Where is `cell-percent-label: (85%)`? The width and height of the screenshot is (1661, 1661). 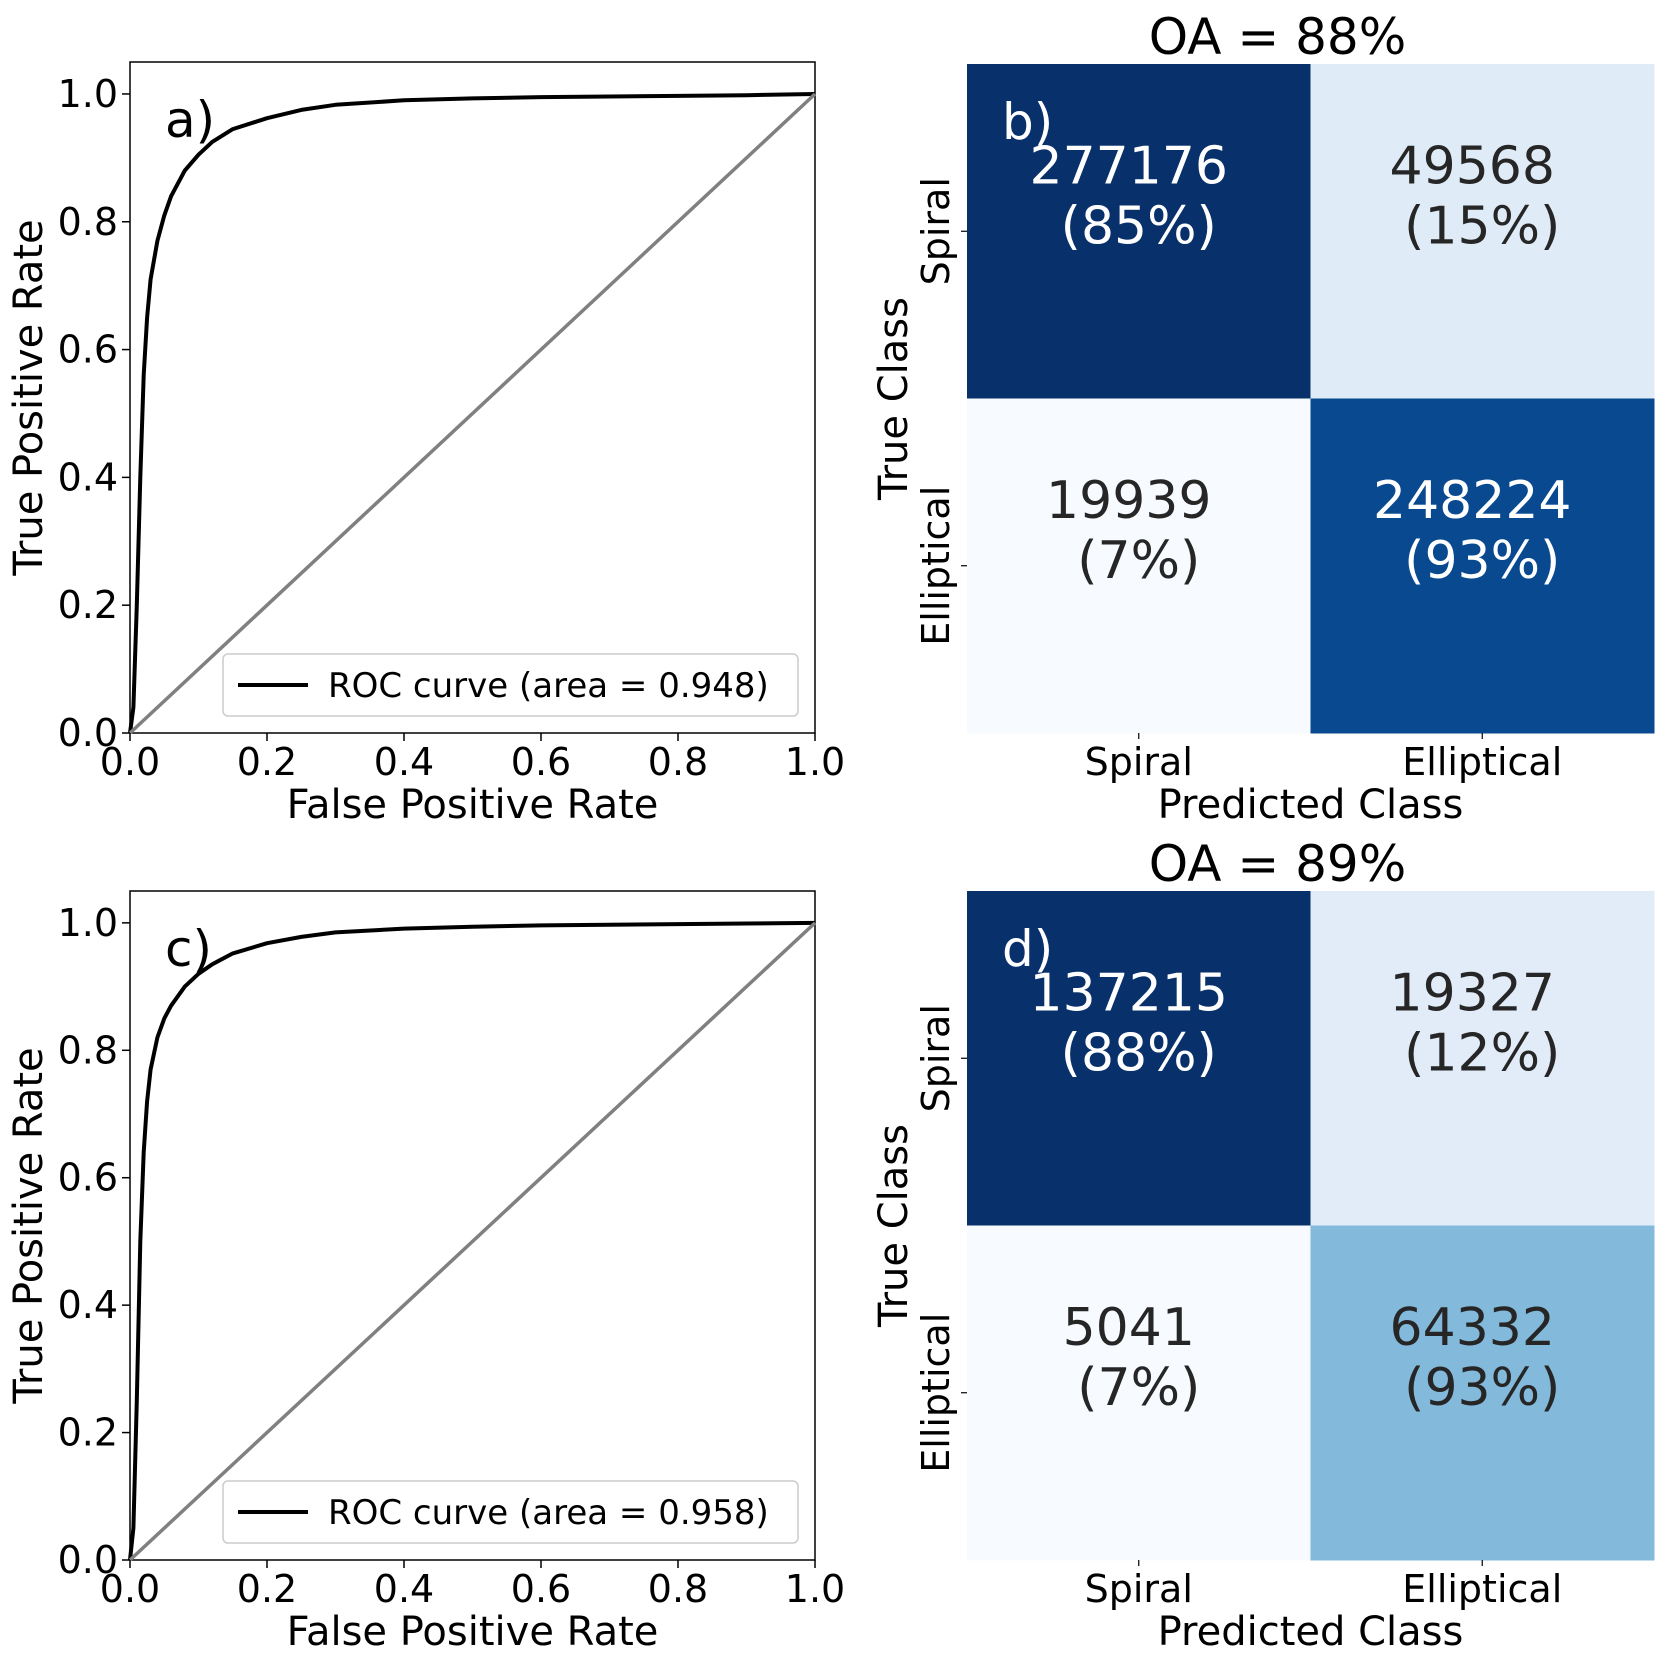 cell-percent-label: (85%) is located at coordinates (1139, 226).